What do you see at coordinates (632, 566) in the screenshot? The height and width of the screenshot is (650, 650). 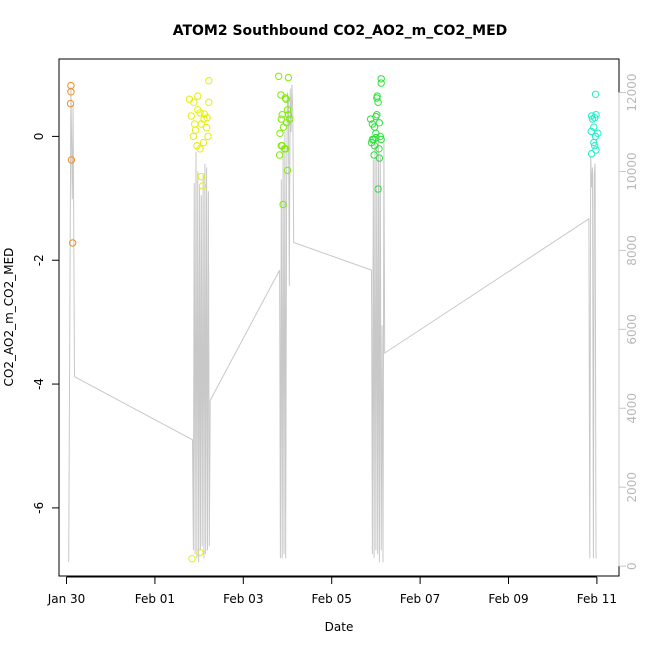 I see `y2-tick-label: 0` at bounding box center [632, 566].